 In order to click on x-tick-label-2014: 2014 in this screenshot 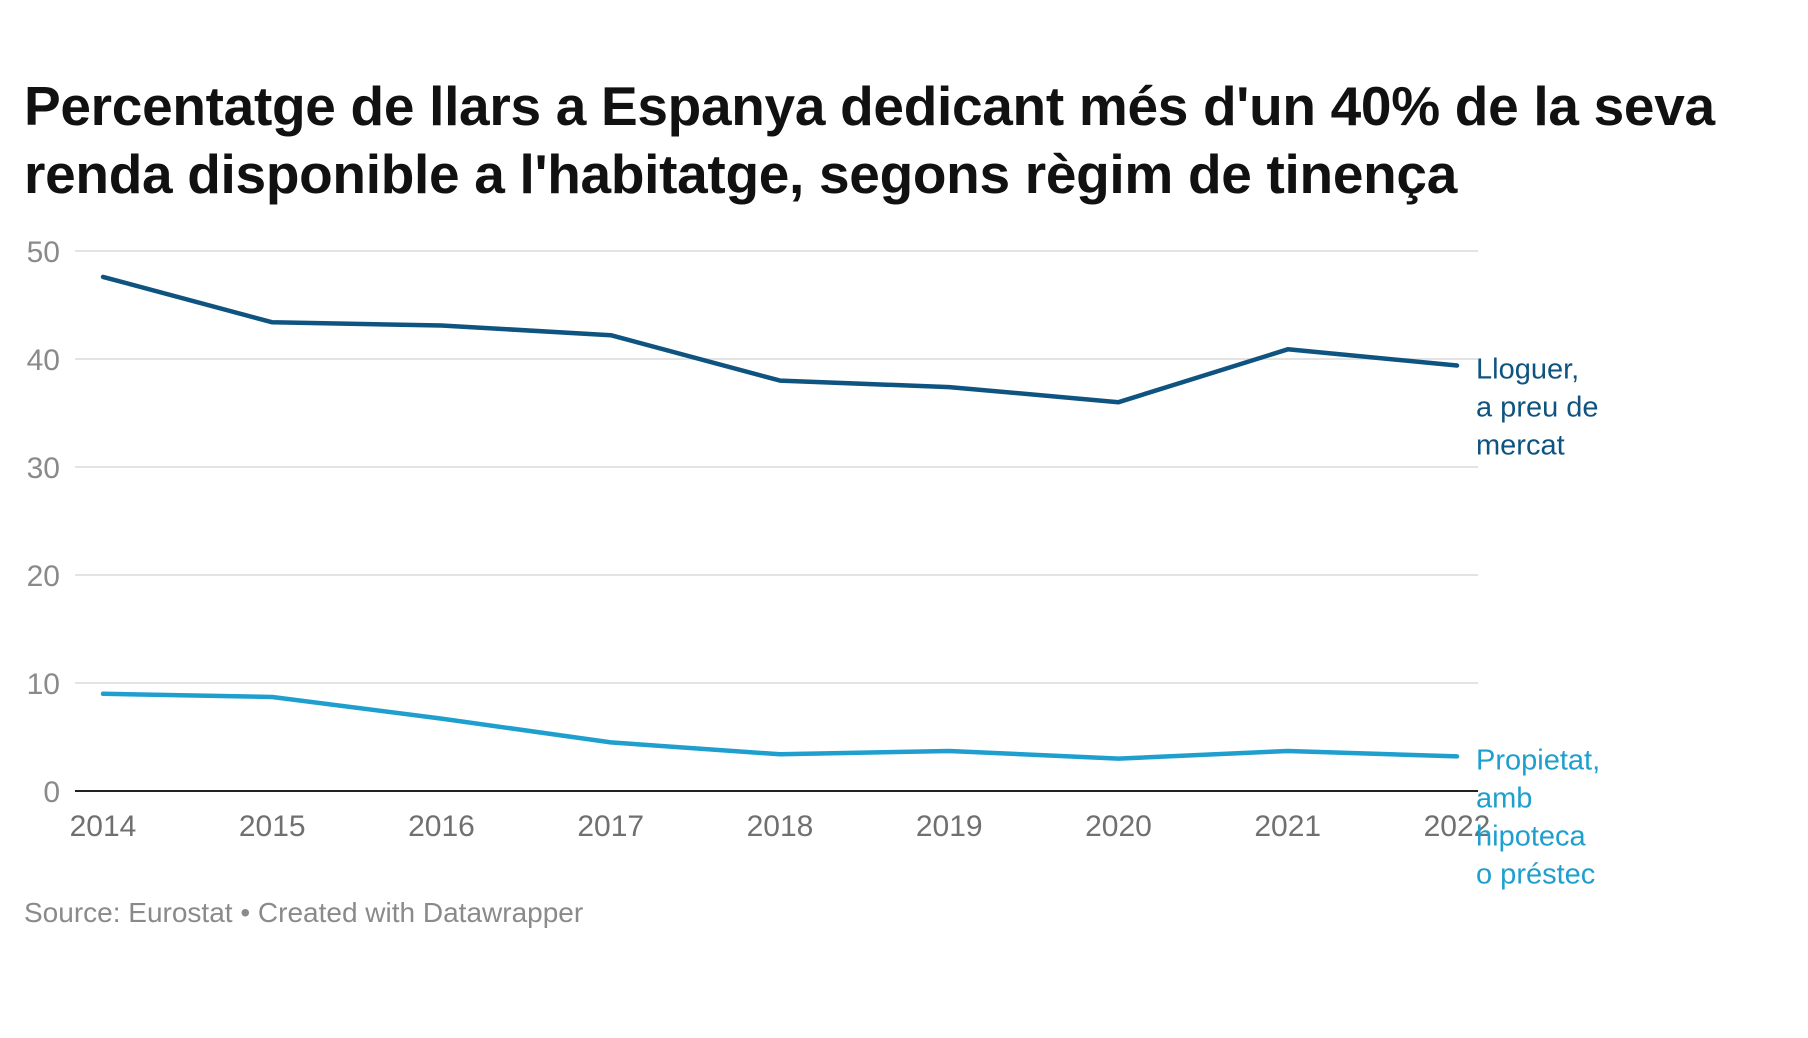, I will do `click(103, 826)`.